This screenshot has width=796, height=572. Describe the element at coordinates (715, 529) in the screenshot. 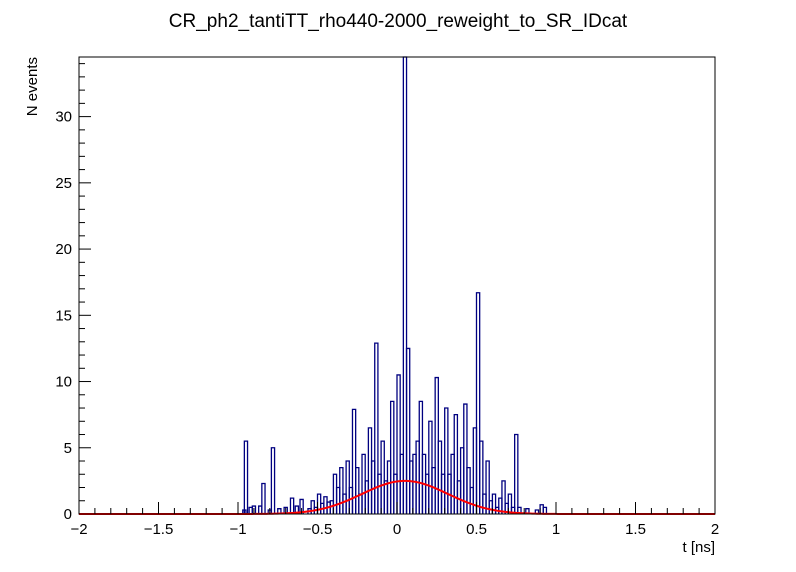

I see `x-tick-label: 2` at that location.